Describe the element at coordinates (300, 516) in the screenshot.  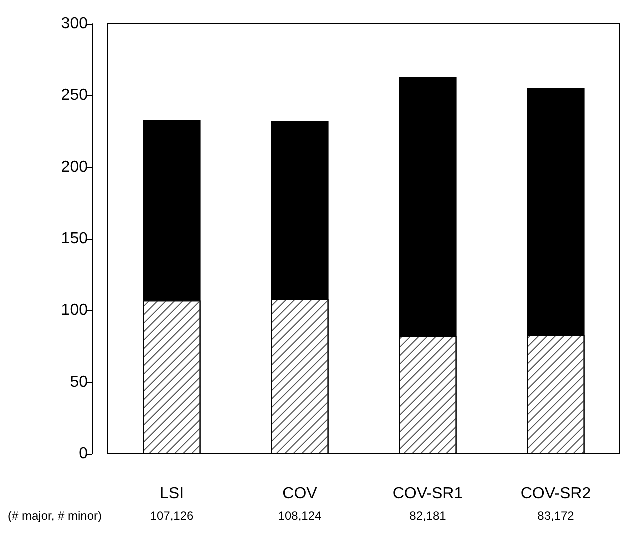
I see `text: 108,124` at that location.